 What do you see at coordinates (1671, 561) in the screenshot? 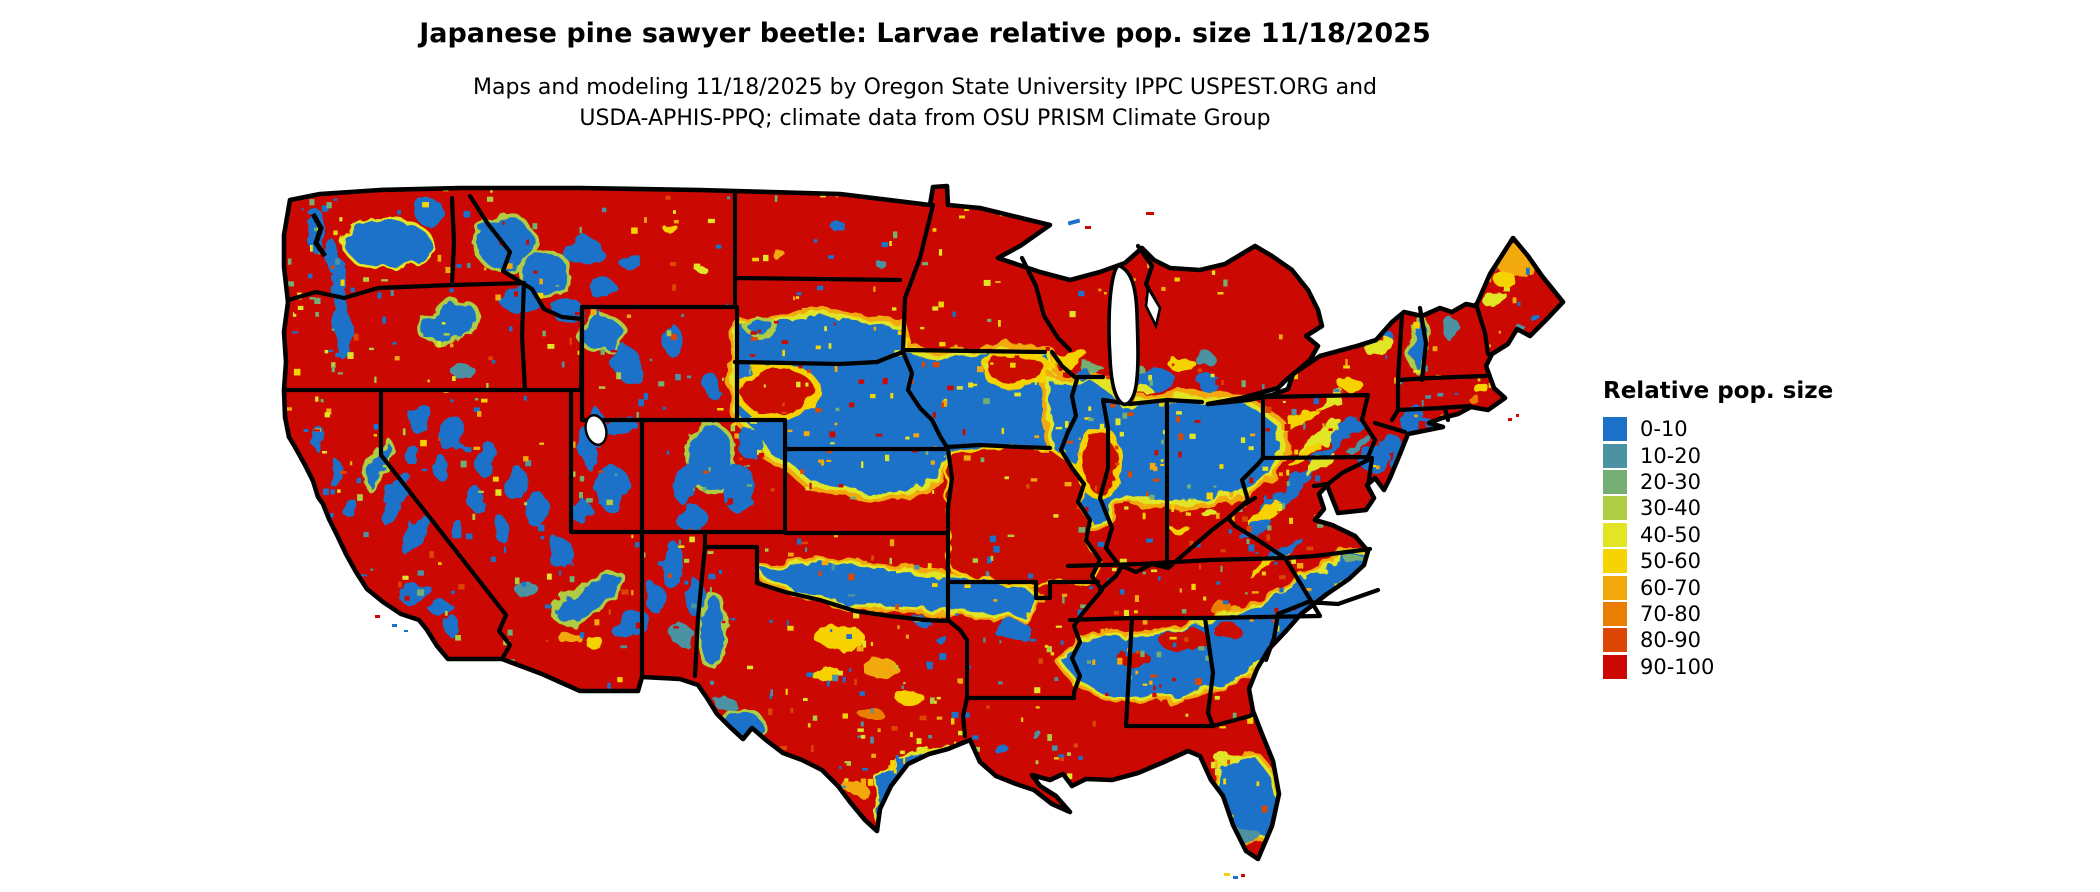
I see `legend-label: 50-60` at bounding box center [1671, 561].